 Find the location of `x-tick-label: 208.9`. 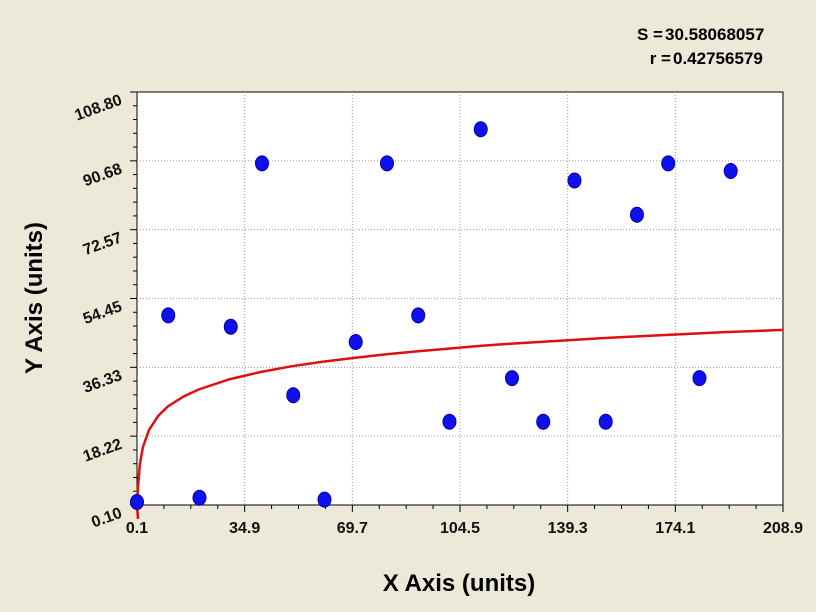

x-tick-label: 208.9 is located at coordinates (783, 528).